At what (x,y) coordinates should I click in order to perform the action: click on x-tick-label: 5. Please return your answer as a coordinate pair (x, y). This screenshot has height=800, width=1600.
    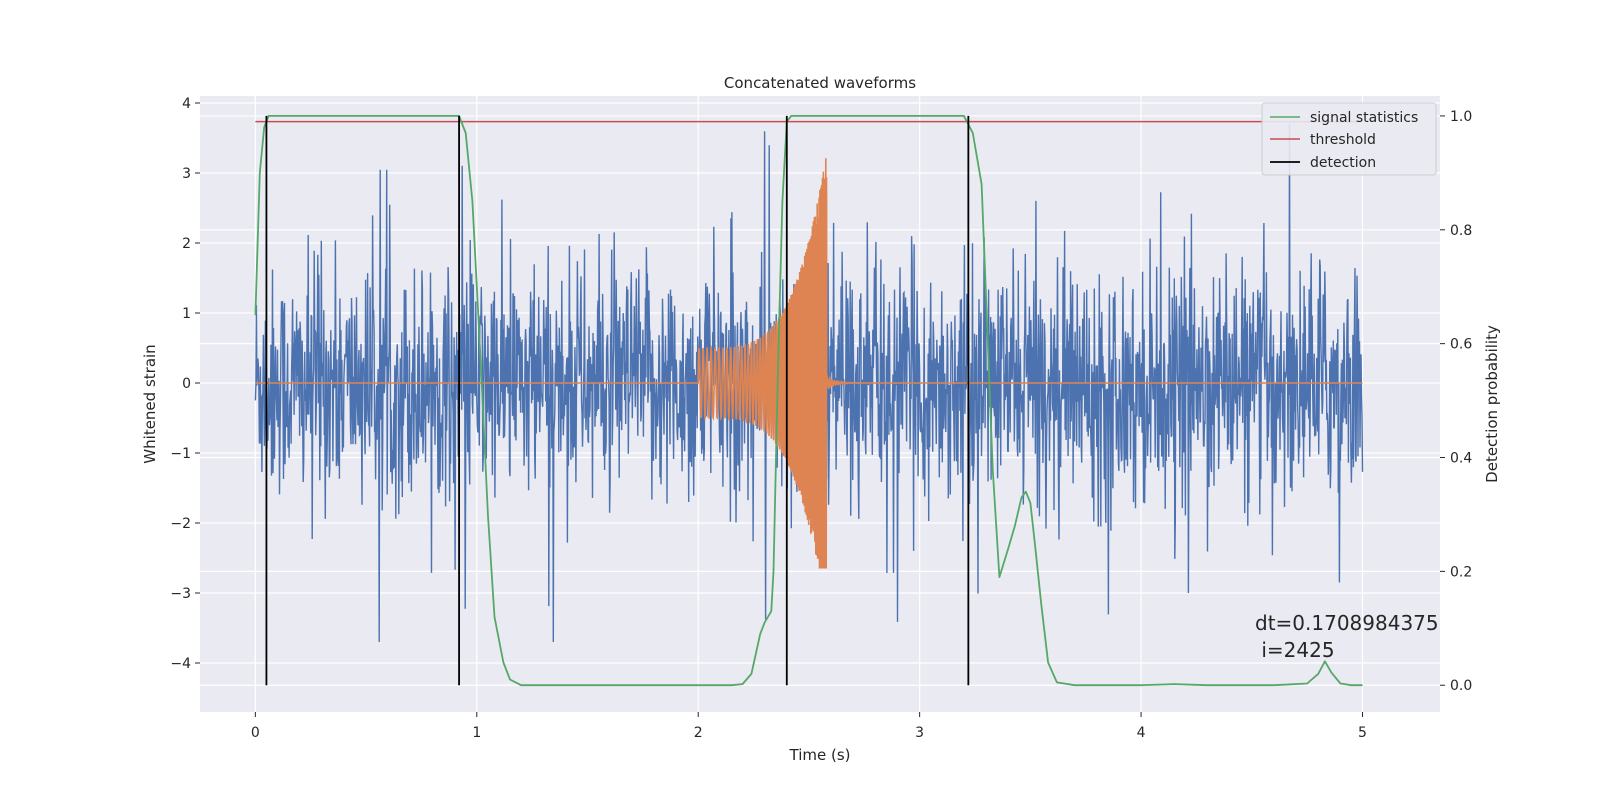
    Looking at the image, I should click on (1362, 733).